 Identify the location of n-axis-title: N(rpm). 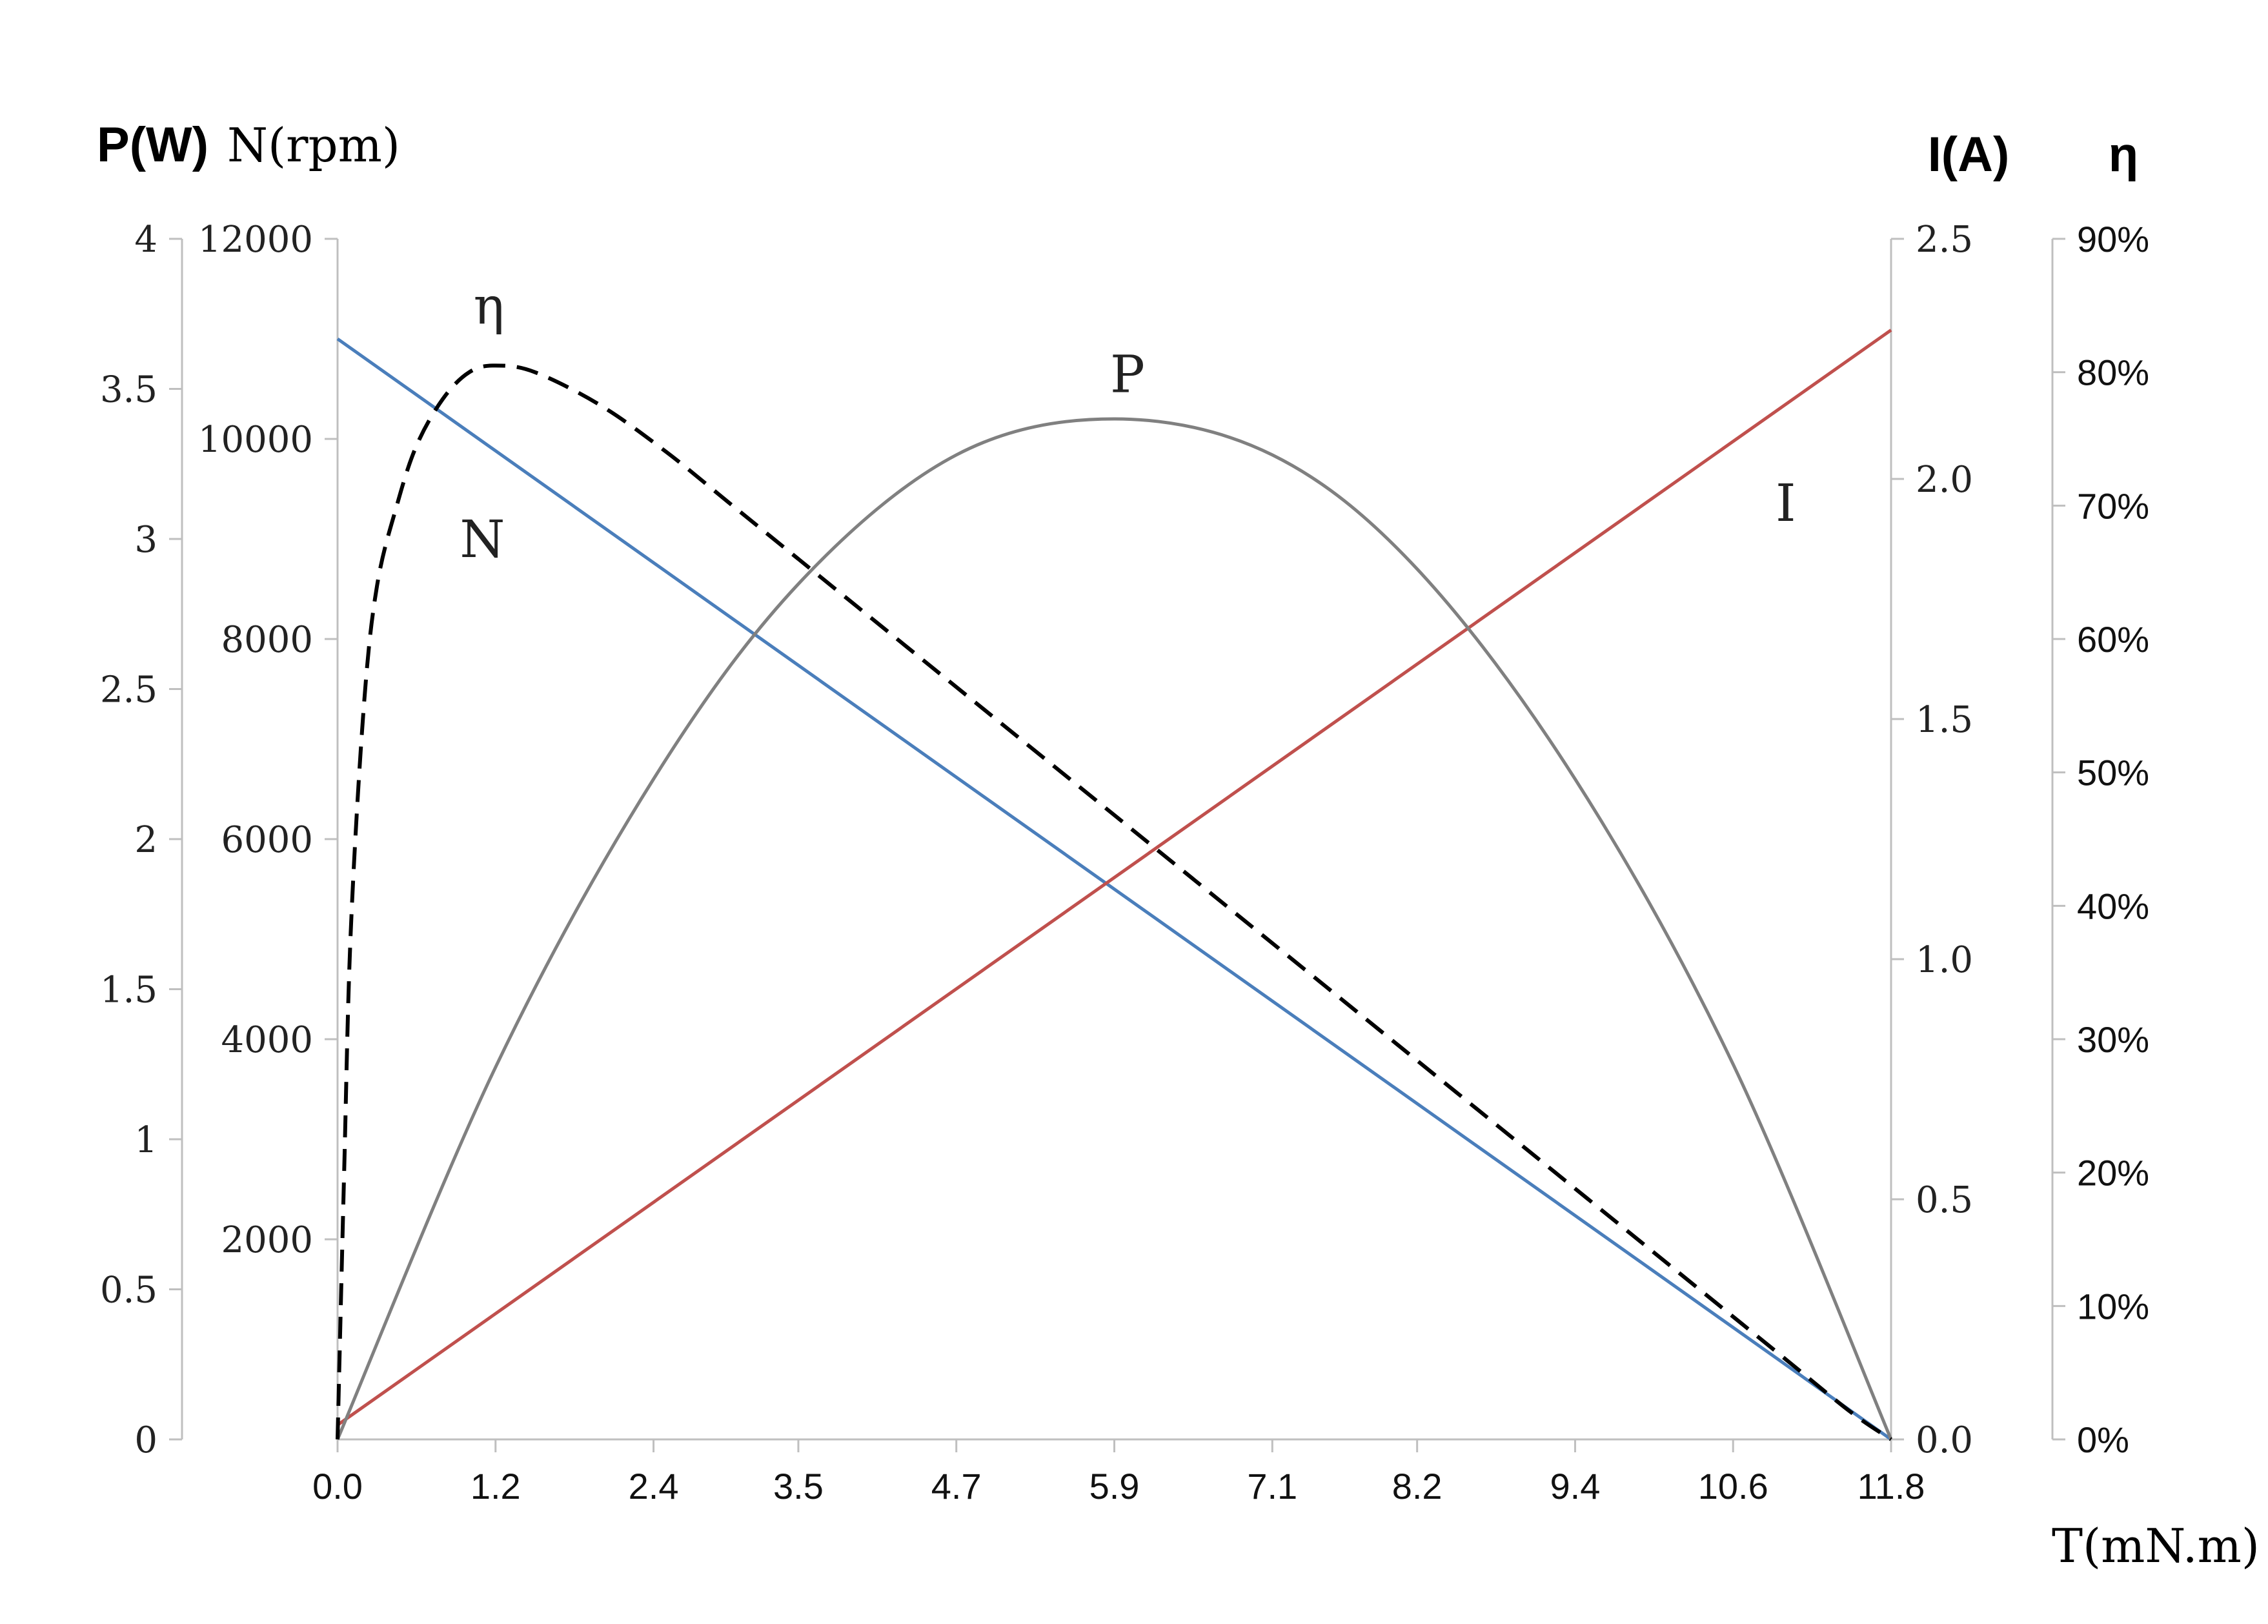
(313, 145).